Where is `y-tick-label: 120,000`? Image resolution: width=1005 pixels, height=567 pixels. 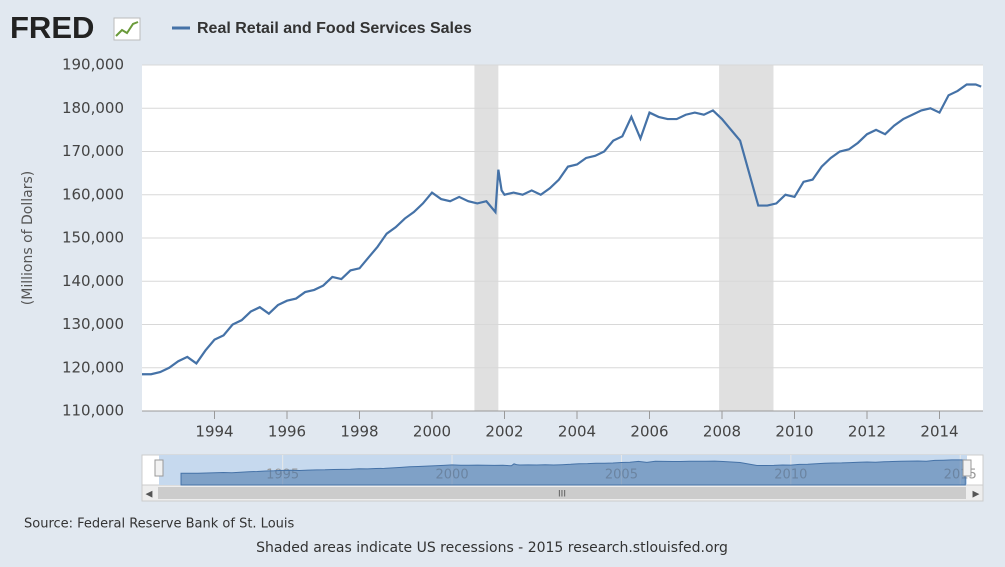
y-tick-label: 120,000 is located at coordinates (93, 367).